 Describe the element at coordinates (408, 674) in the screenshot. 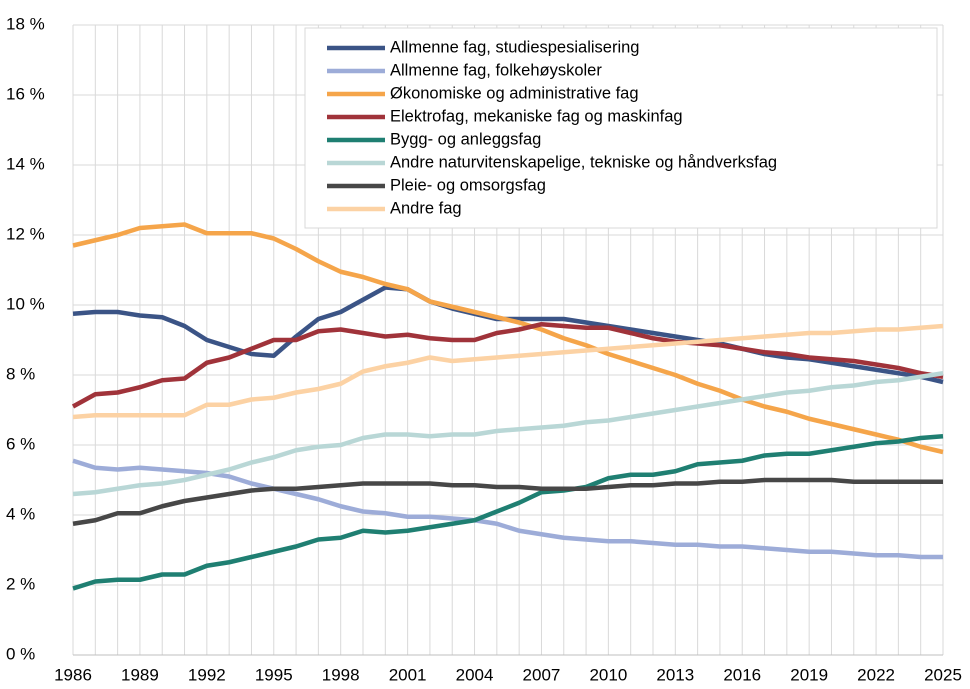

I see `x-tick-label: 2001` at that location.